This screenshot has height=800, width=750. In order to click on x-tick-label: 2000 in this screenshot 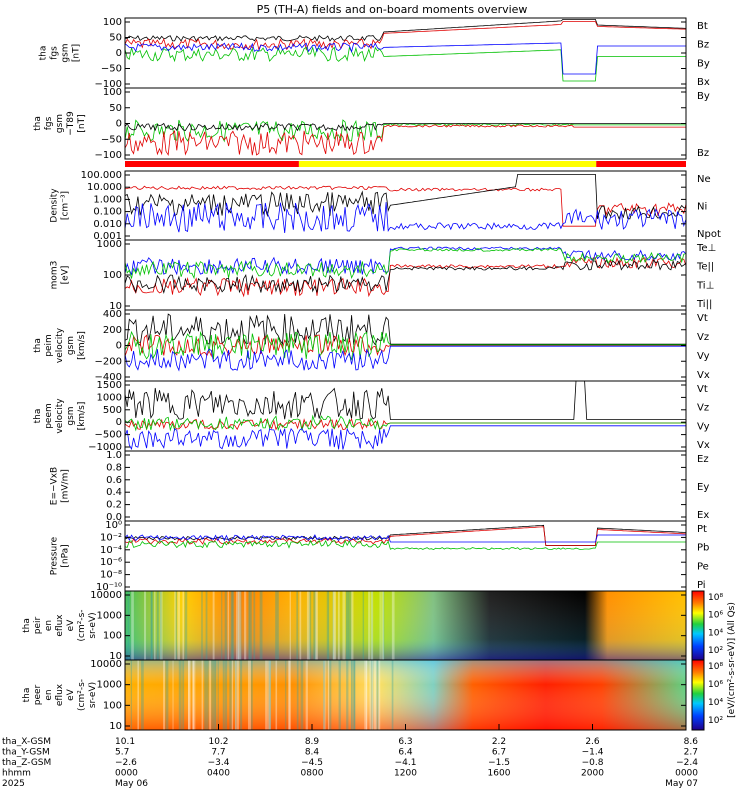, I will do `click(592, 774)`.